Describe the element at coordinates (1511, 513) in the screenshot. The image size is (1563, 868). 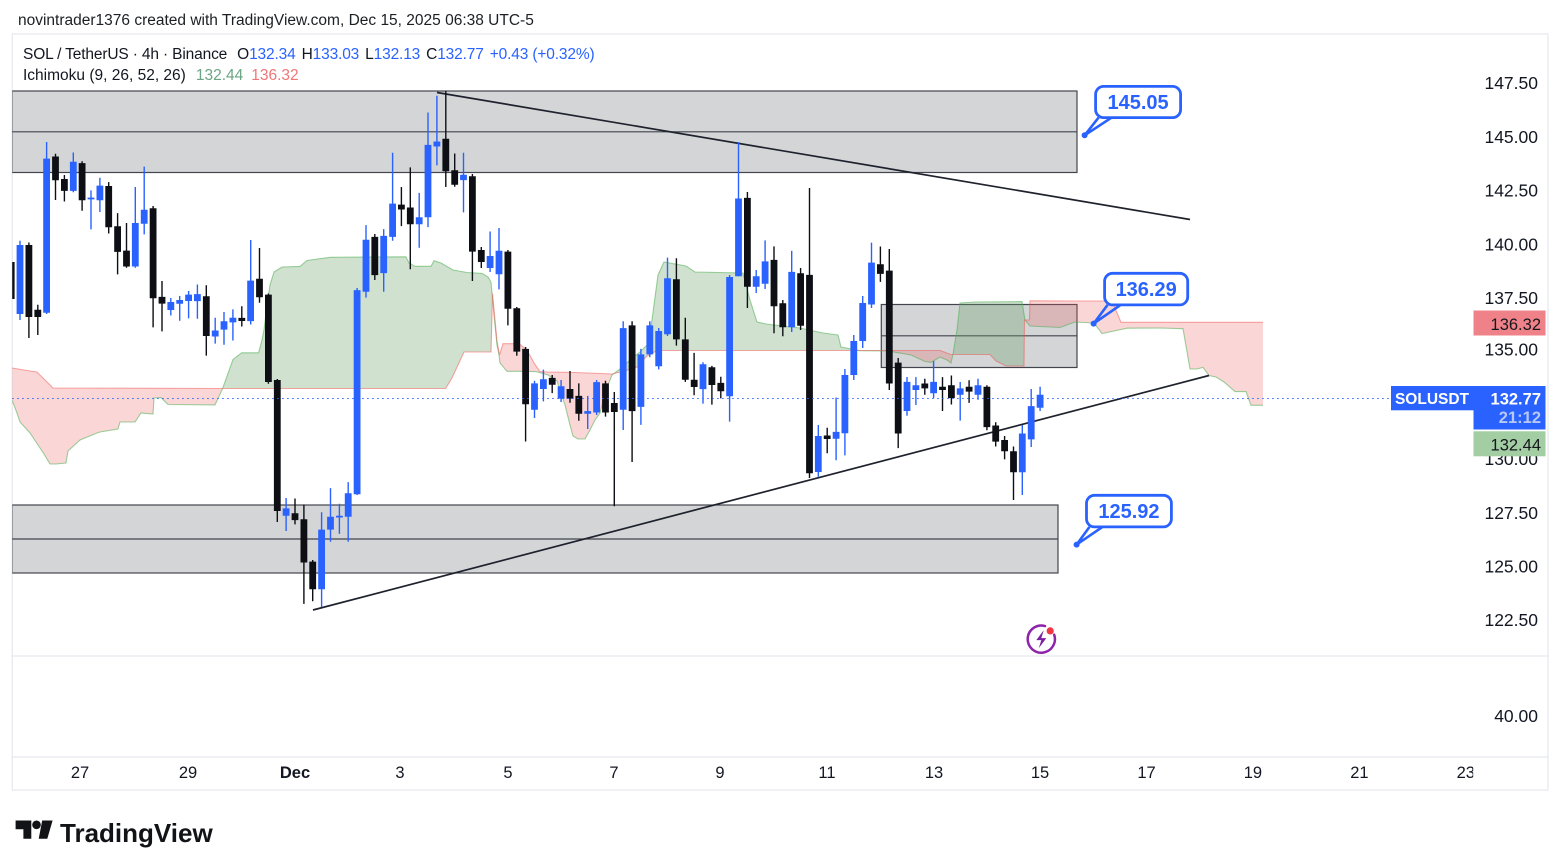
I see `svg-text: 127.50` at that location.